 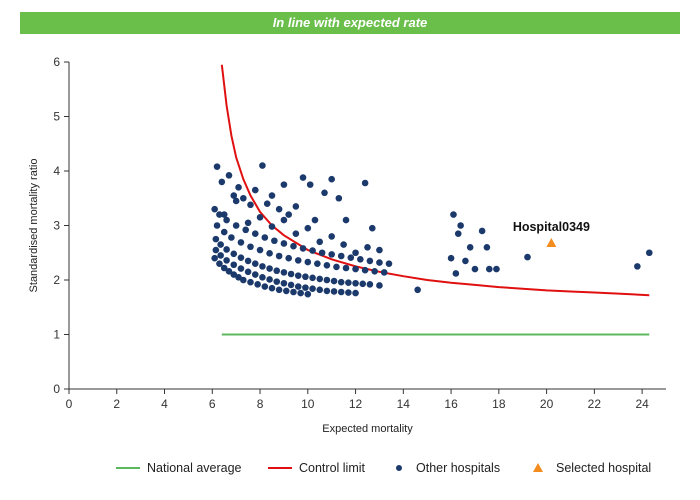 What do you see at coordinates (34, 226) in the screenshot?
I see `y-axis-title: Standardised mortality ratio` at bounding box center [34, 226].